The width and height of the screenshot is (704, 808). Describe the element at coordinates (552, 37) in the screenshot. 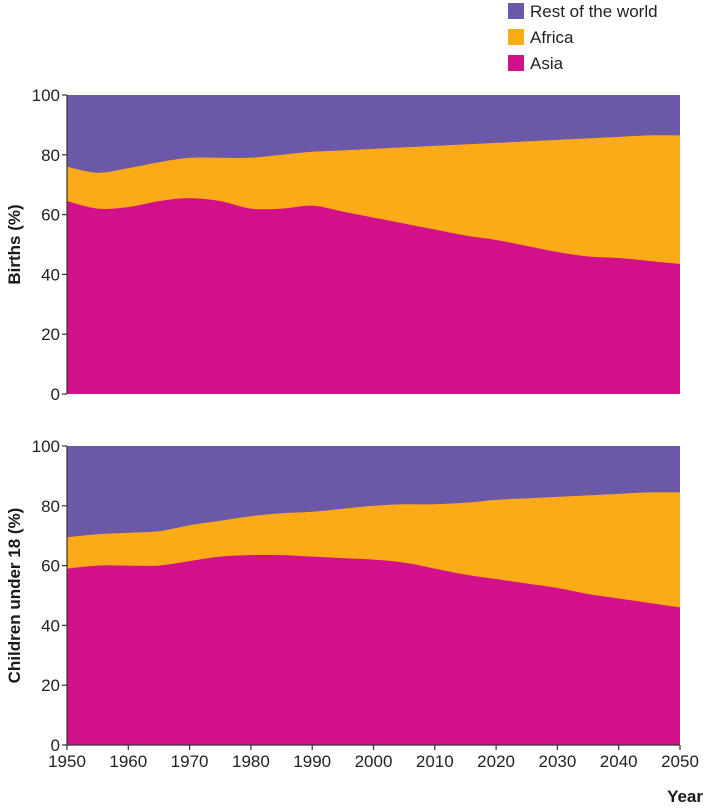

I see `legend-label: Africa` at that location.